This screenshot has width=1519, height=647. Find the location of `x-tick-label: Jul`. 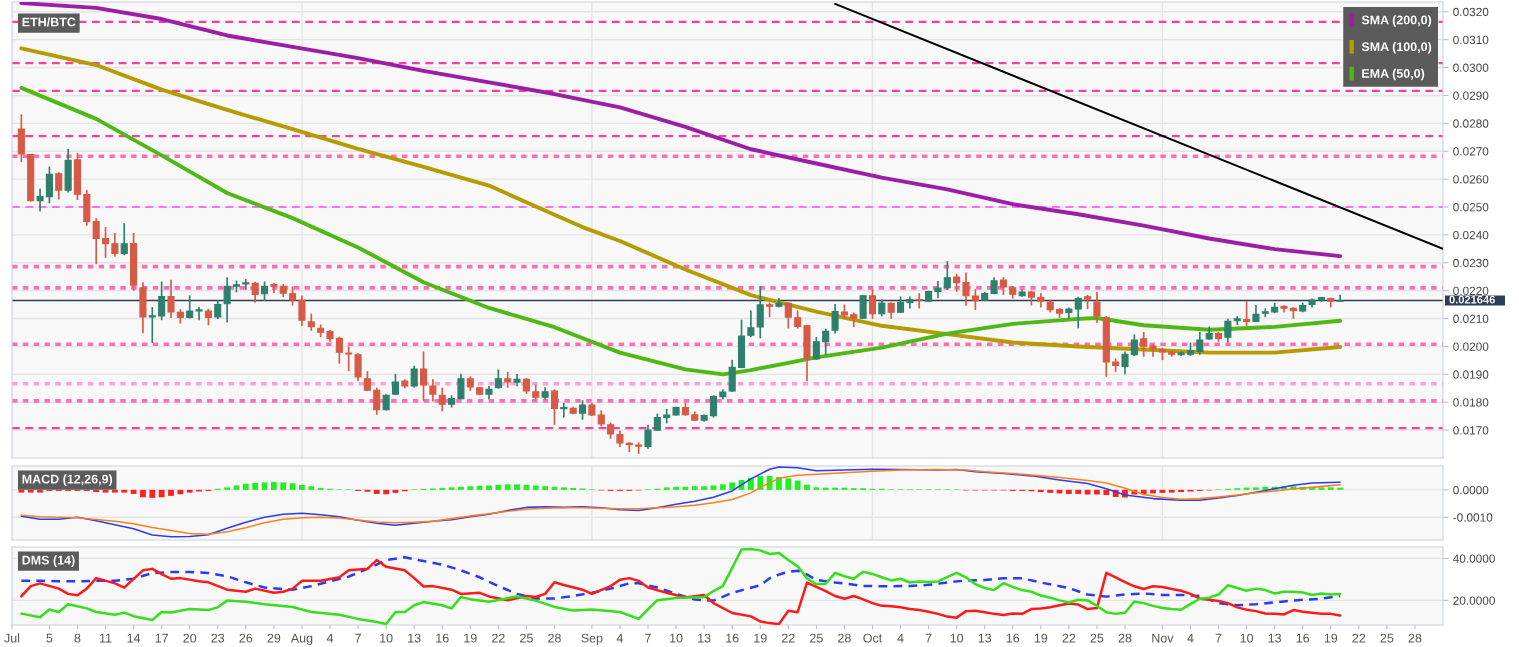

x-tick-label: Jul is located at coordinates (12, 638).